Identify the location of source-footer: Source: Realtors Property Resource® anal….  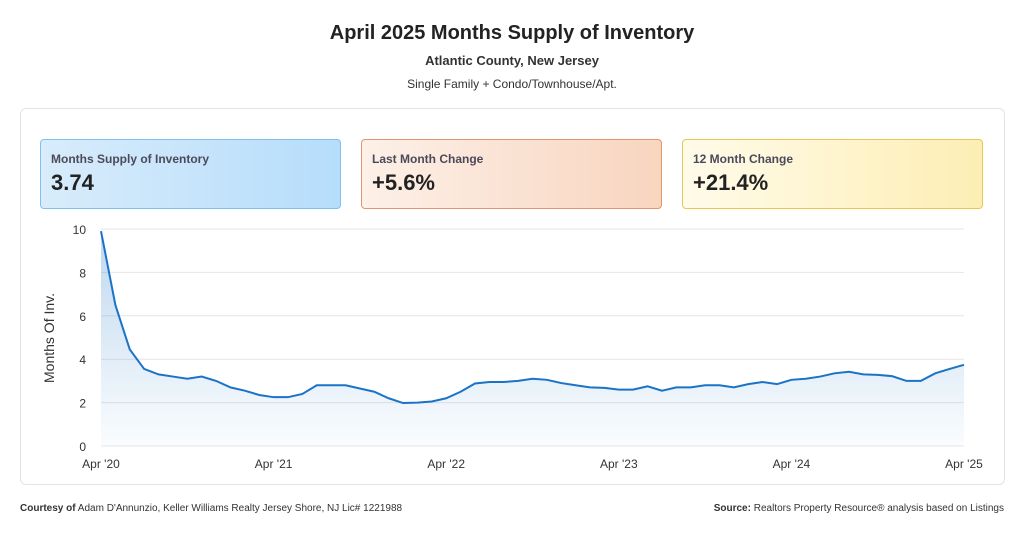
(859, 508).